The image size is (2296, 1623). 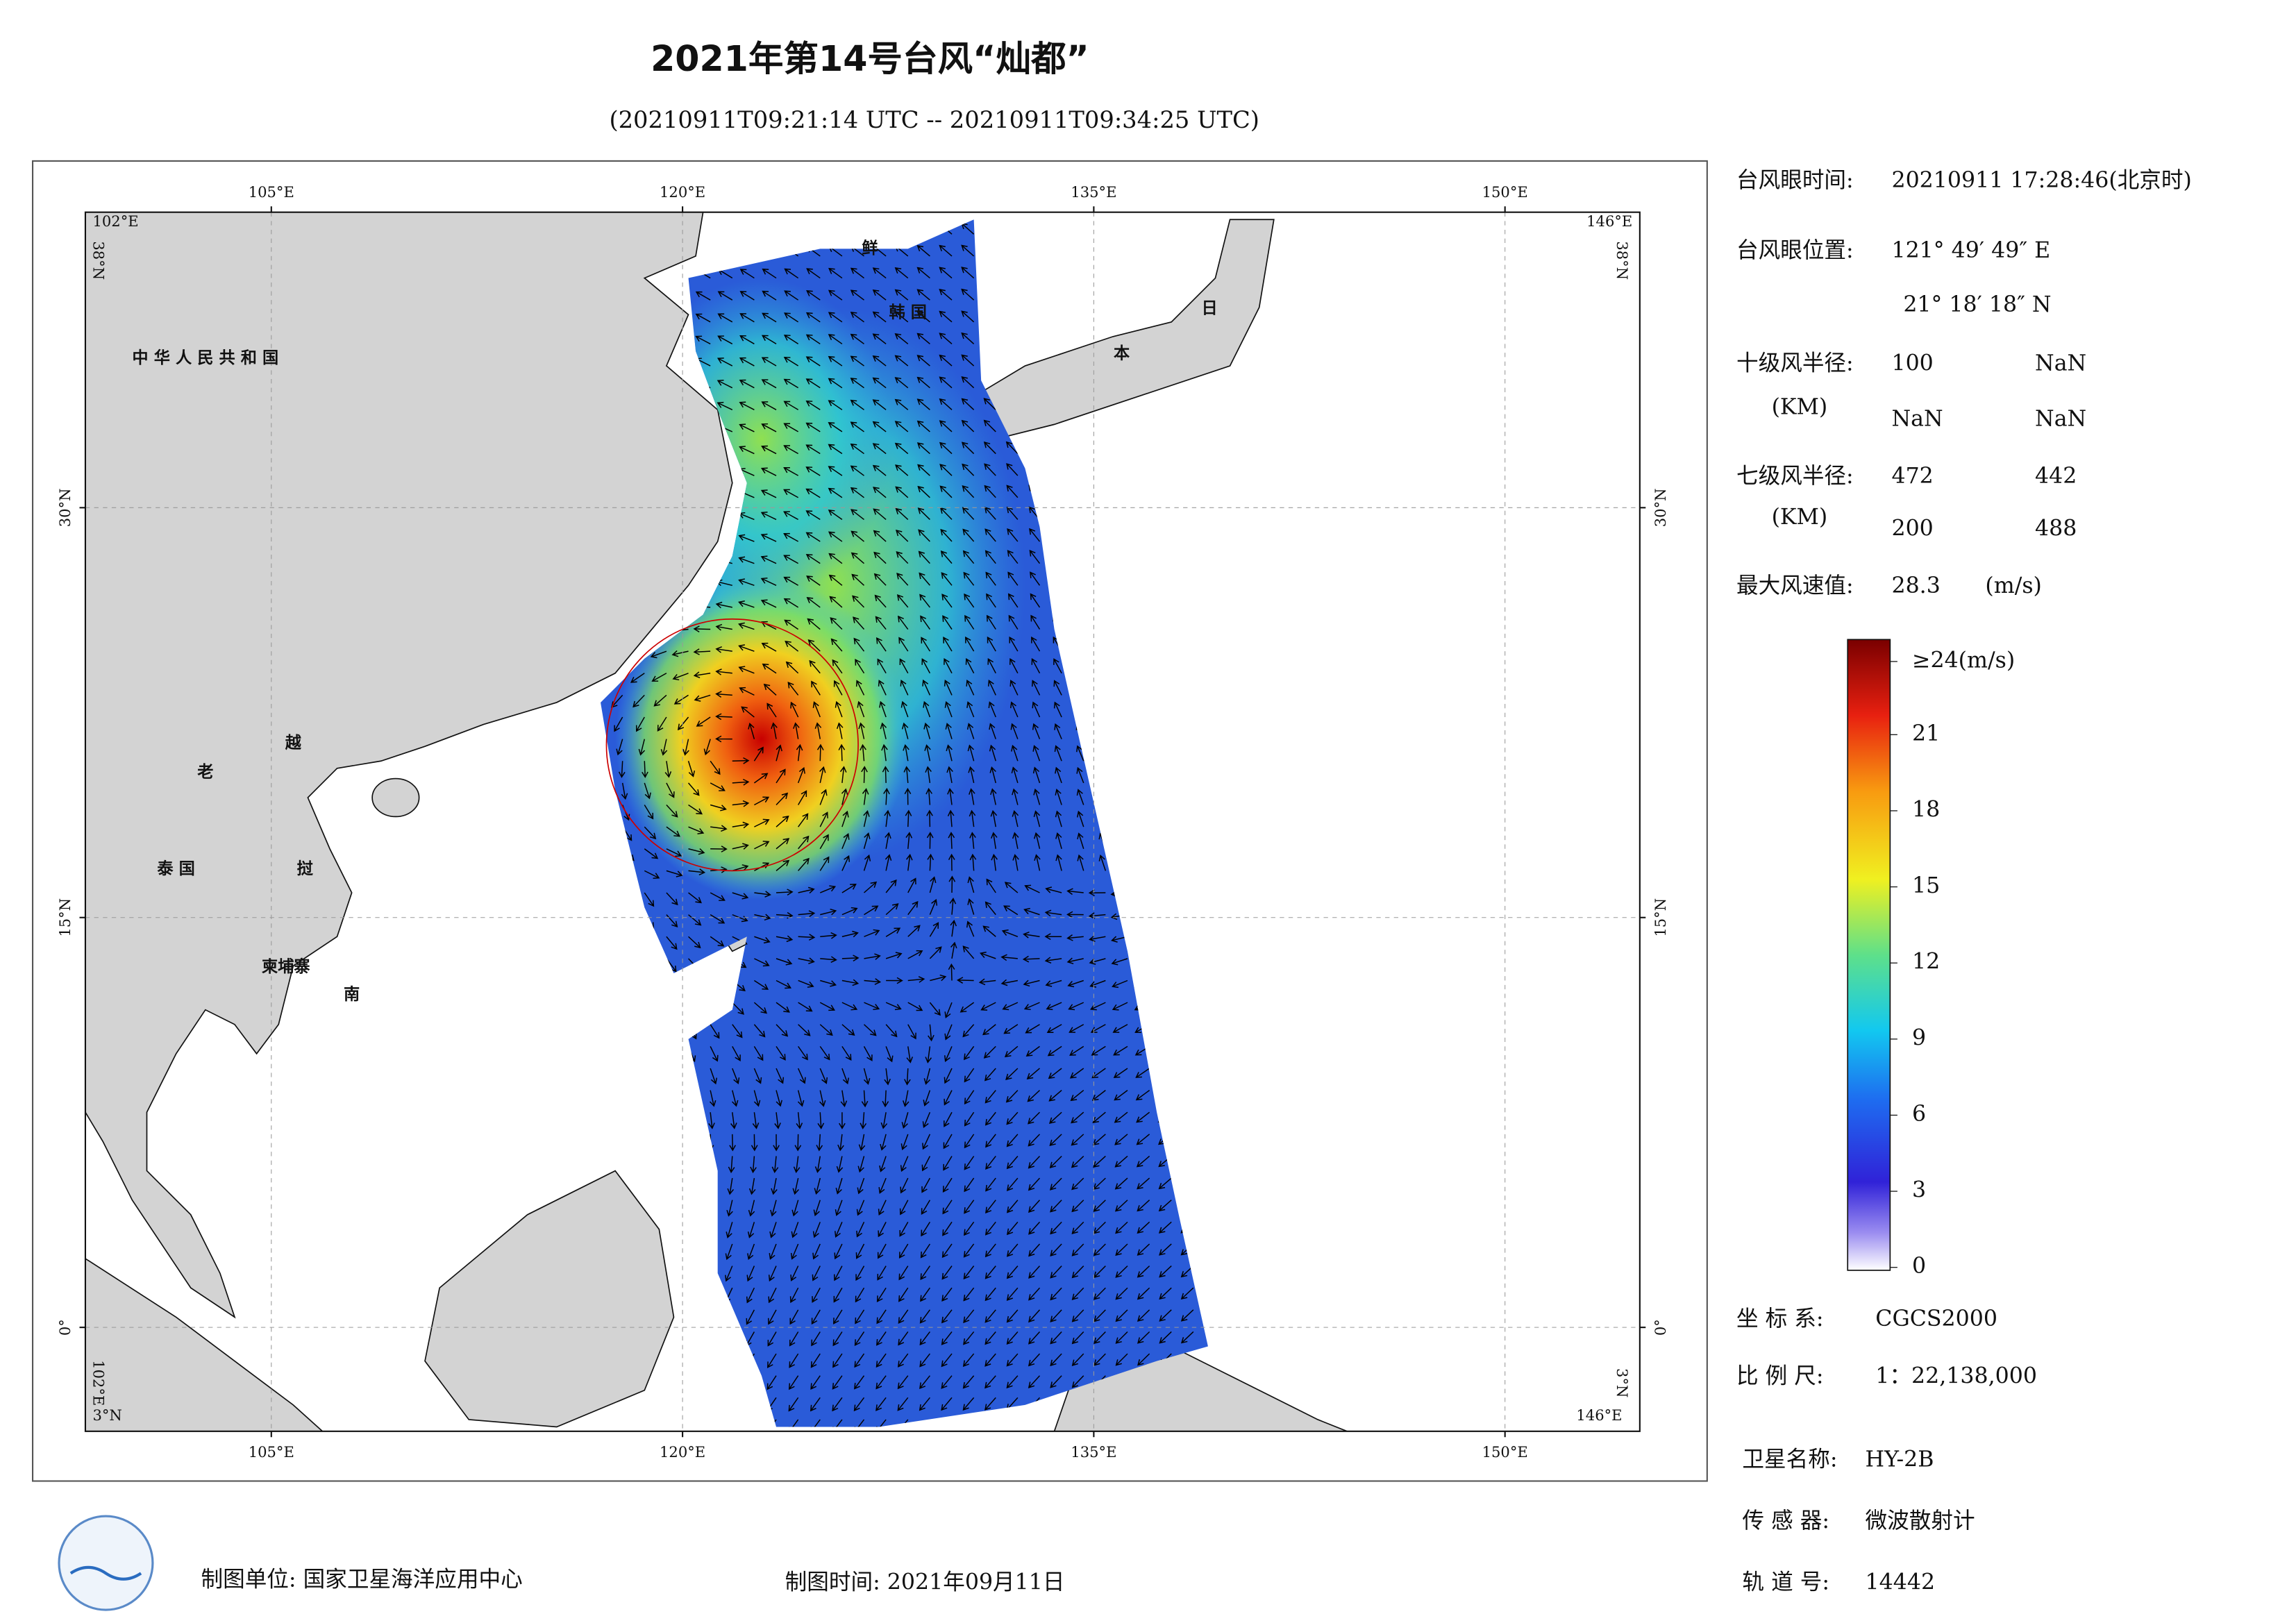 What do you see at coordinates (1900, 1459) in the screenshot?
I see `info-value: HY-2B` at bounding box center [1900, 1459].